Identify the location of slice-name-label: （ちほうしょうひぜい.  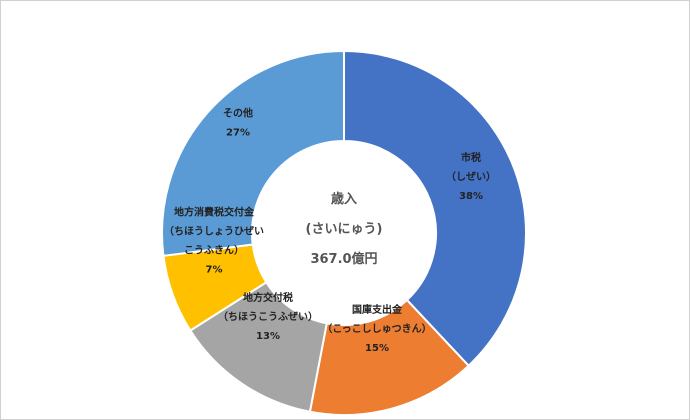
(214, 231).